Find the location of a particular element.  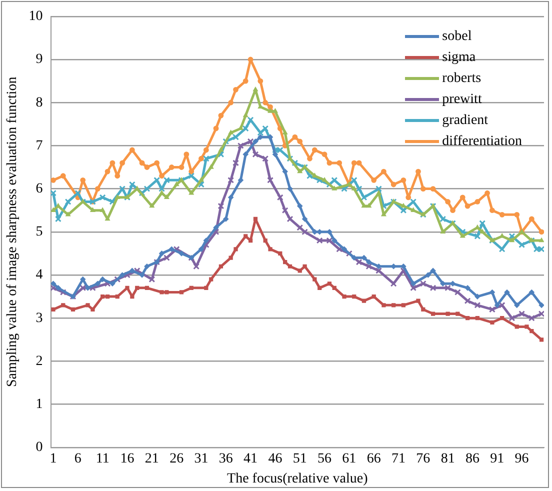

y-tick-label: 6 is located at coordinates (39, 188).